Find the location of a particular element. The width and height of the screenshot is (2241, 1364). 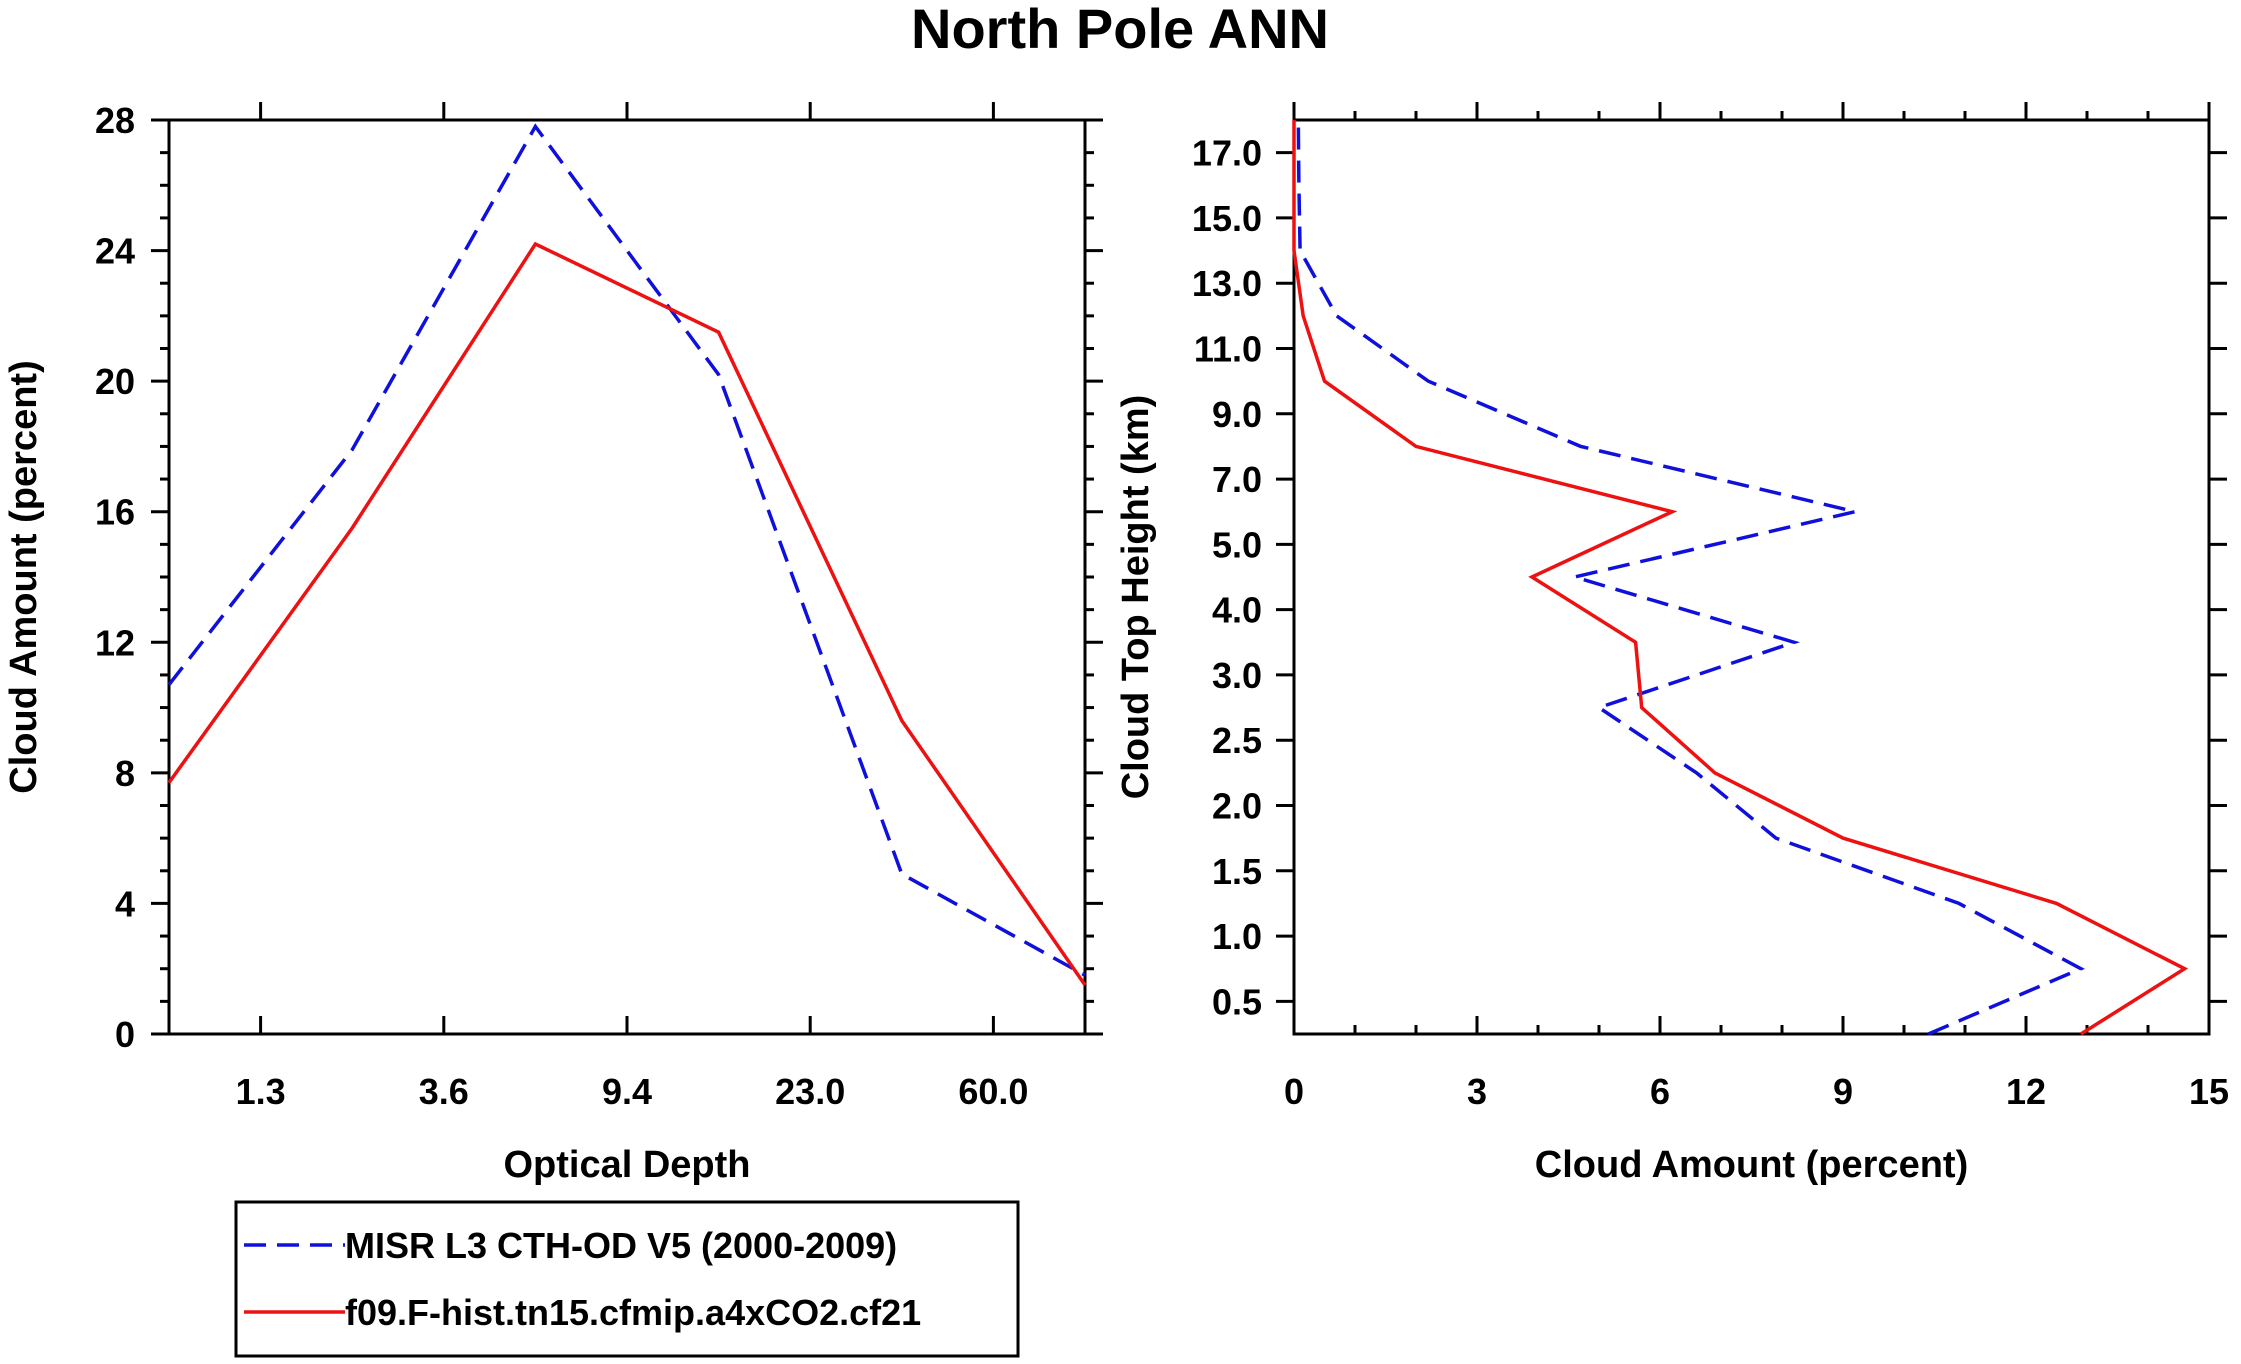

y-tick-label: 0.5 is located at coordinates (1237, 1001).